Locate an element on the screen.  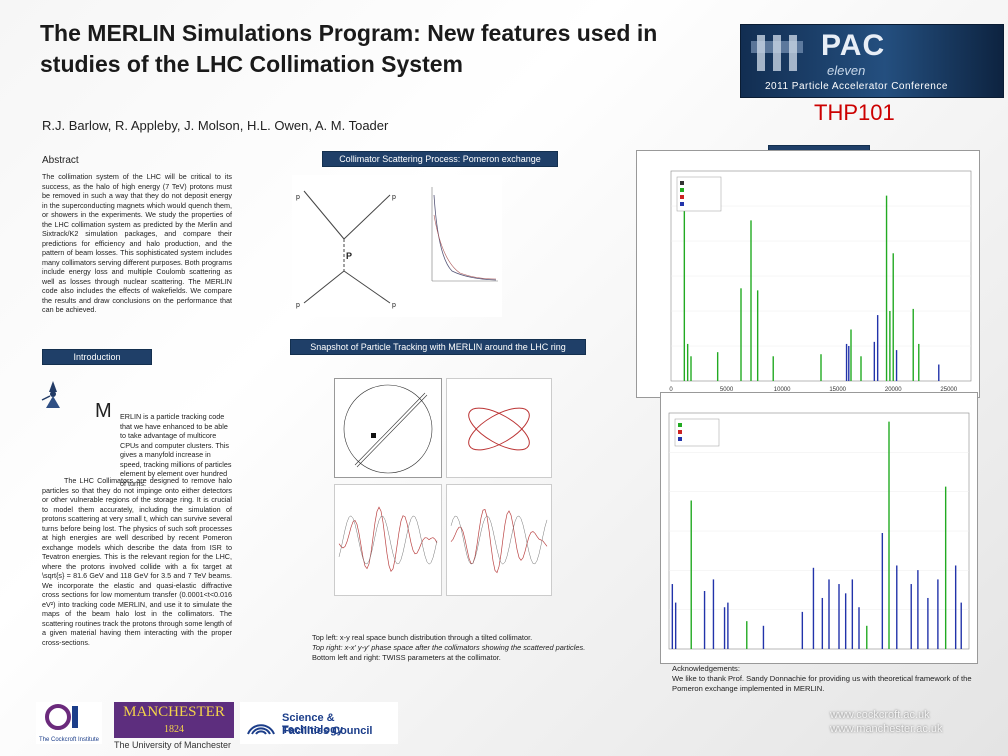
manchester-logo-year: 1824 is located at coordinates (174, 729).